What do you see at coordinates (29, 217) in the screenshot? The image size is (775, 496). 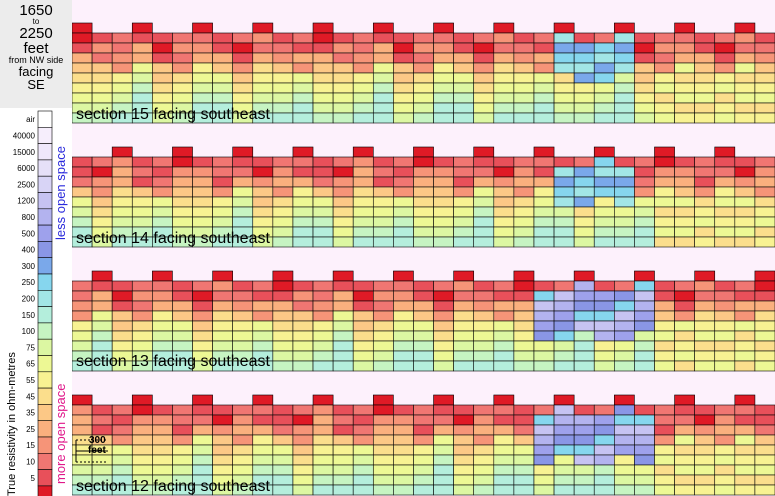 I see `legend-label: 800` at bounding box center [29, 217].